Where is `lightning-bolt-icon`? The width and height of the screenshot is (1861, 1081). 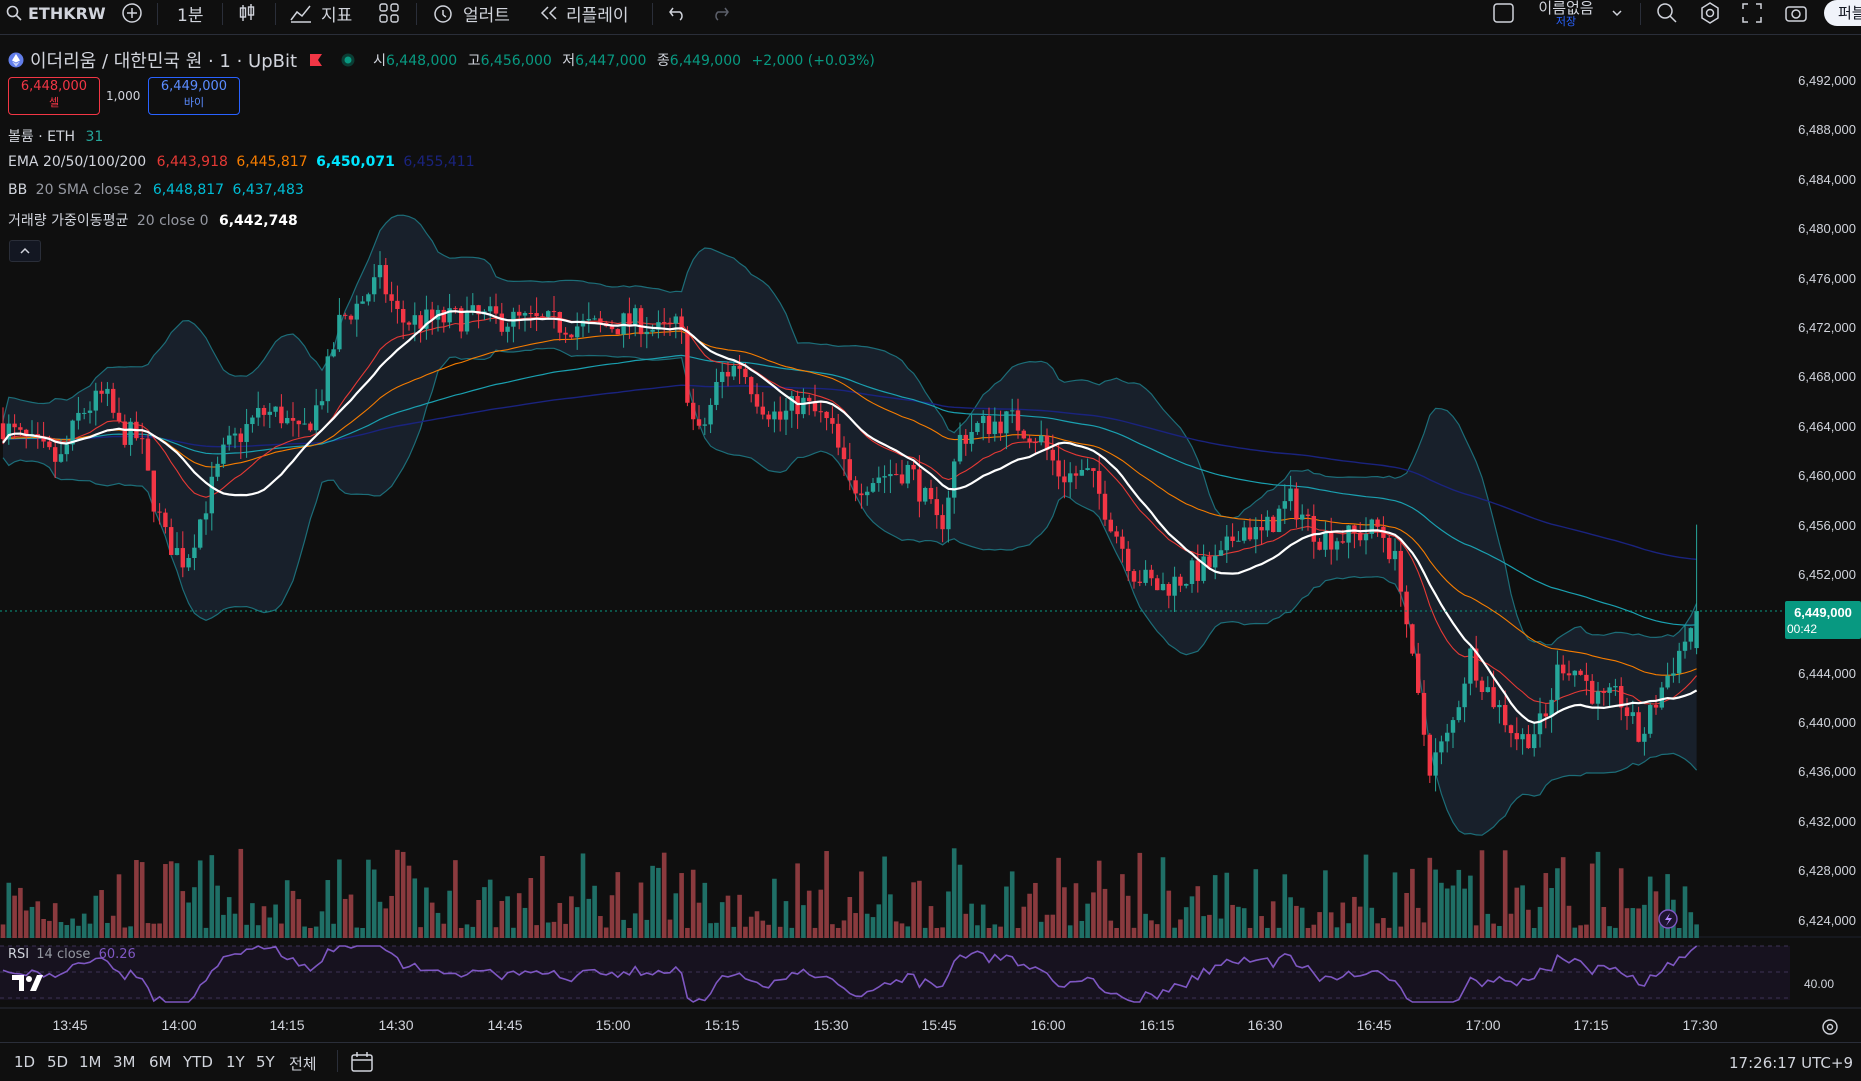
lightning-bolt-icon is located at coordinates (1668, 919).